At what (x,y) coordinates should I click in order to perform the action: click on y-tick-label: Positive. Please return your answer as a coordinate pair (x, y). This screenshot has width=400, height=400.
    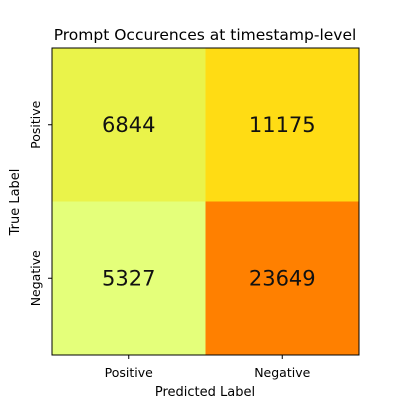
    Looking at the image, I should click on (35, 124).